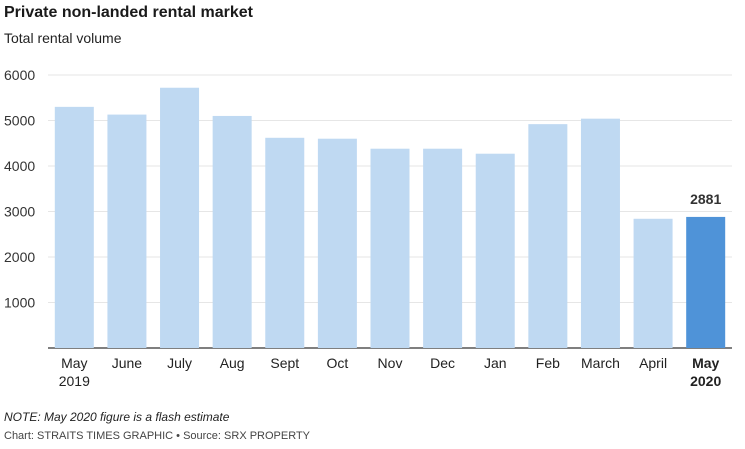 The image size is (745, 449). Describe the element at coordinates (548, 363) in the screenshot. I see `x-tick-label: Feb` at that location.